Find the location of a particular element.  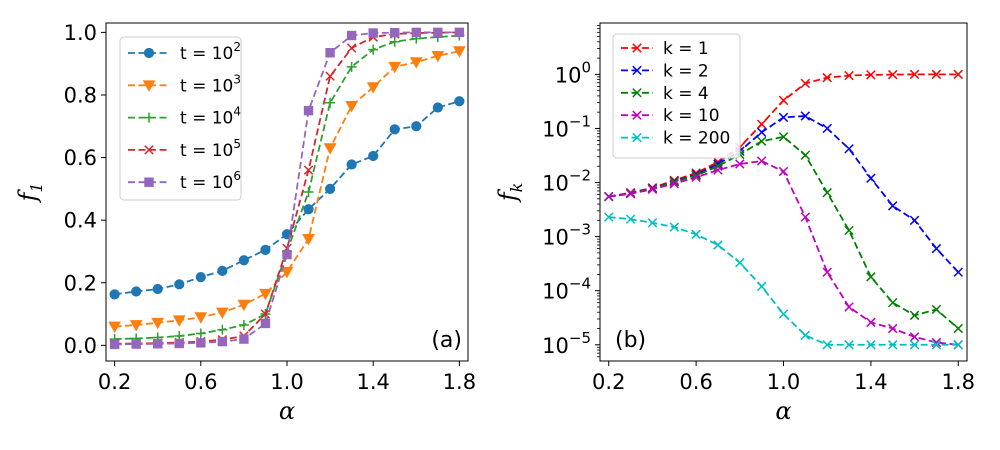

y-tick-label: 1.0 is located at coordinates (80, 33).